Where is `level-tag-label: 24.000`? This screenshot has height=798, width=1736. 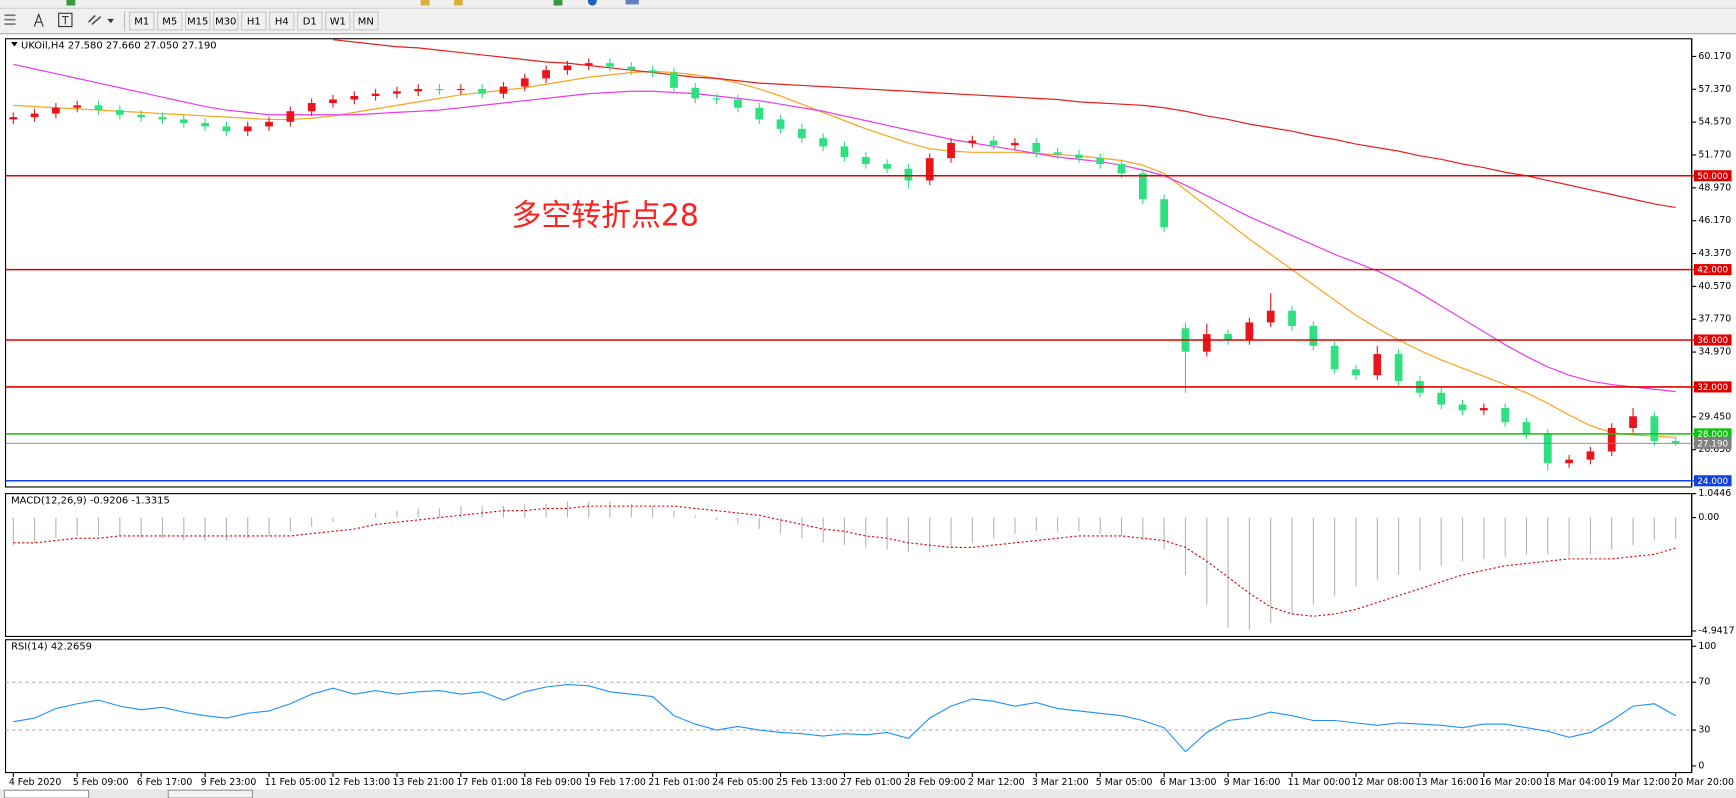 level-tag-label: 24.000 is located at coordinates (1712, 482).